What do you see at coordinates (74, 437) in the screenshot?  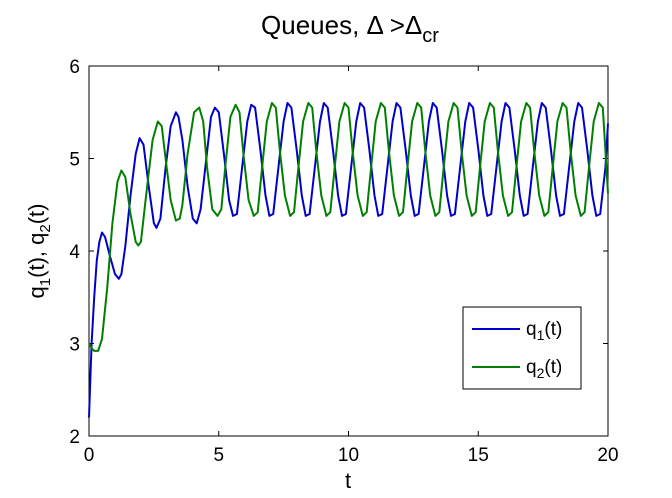 I see `y-tick-label: 2` at bounding box center [74, 437].